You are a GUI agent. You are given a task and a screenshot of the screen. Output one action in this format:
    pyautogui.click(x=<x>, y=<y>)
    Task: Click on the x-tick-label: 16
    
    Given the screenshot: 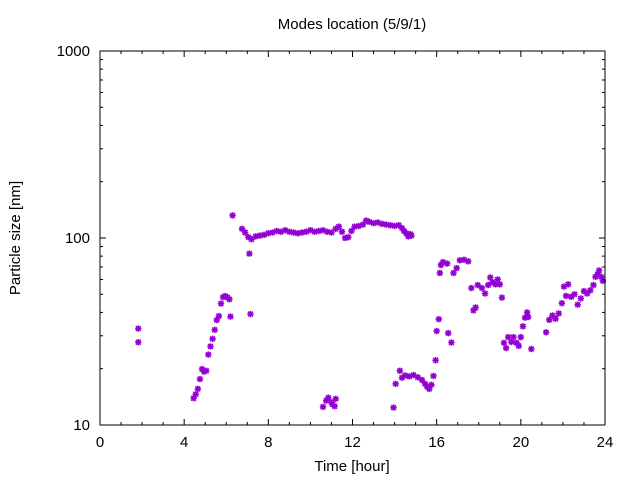 What is the action you would take?
    pyautogui.click(x=436, y=442)
    